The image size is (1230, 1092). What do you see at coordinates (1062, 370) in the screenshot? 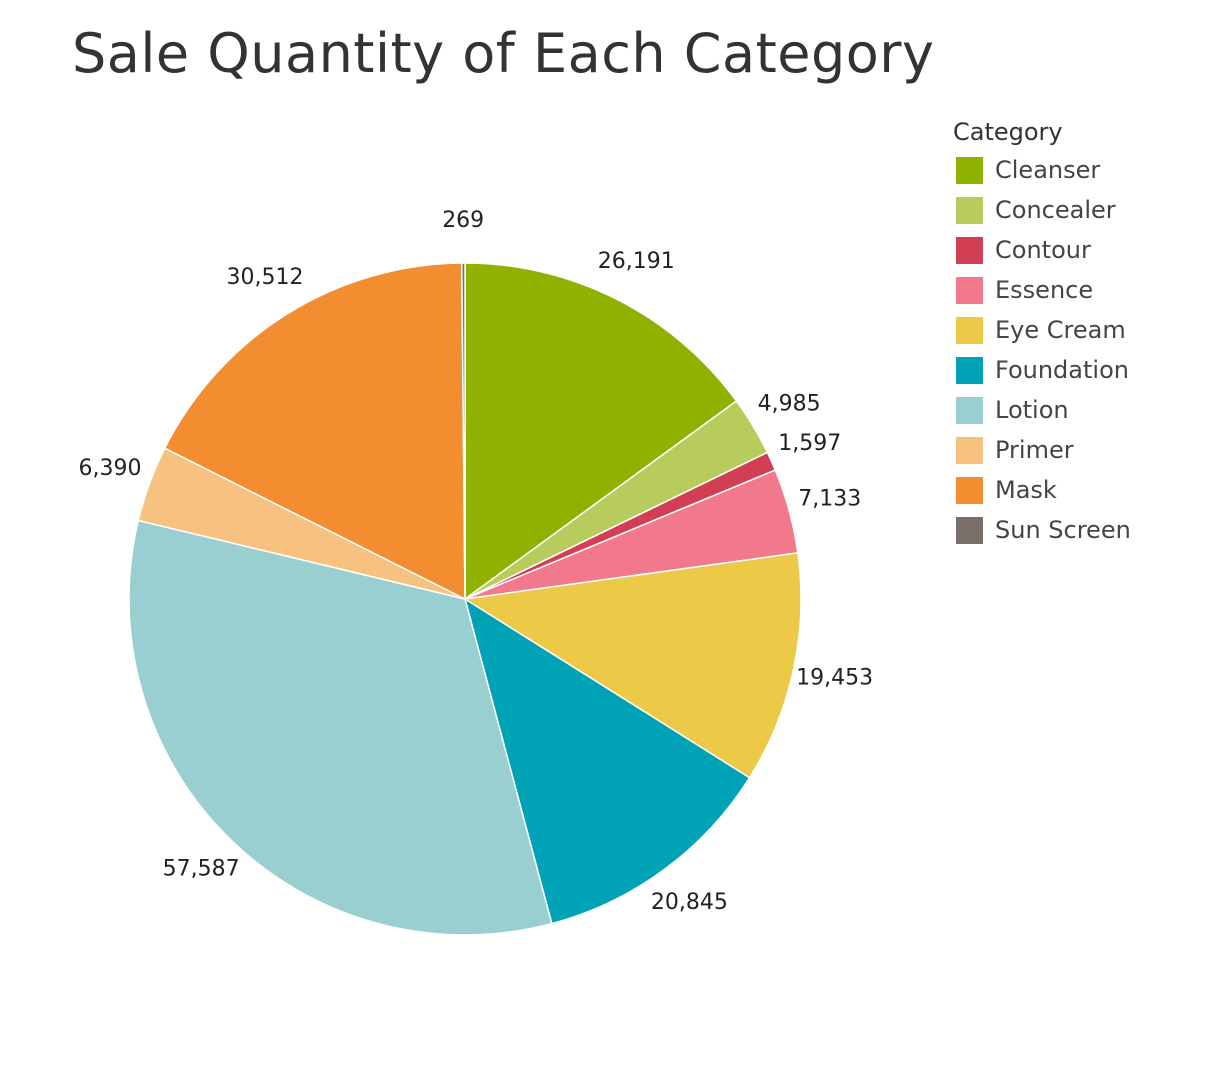
I see `legend-label: Foundation` at bounding box center [1062, 370].